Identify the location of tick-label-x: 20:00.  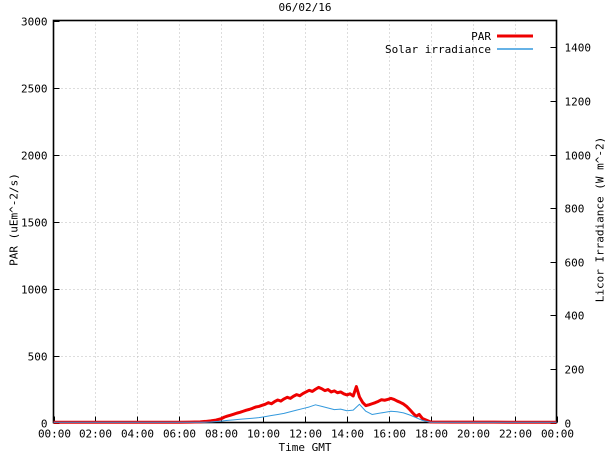
(473, 434).